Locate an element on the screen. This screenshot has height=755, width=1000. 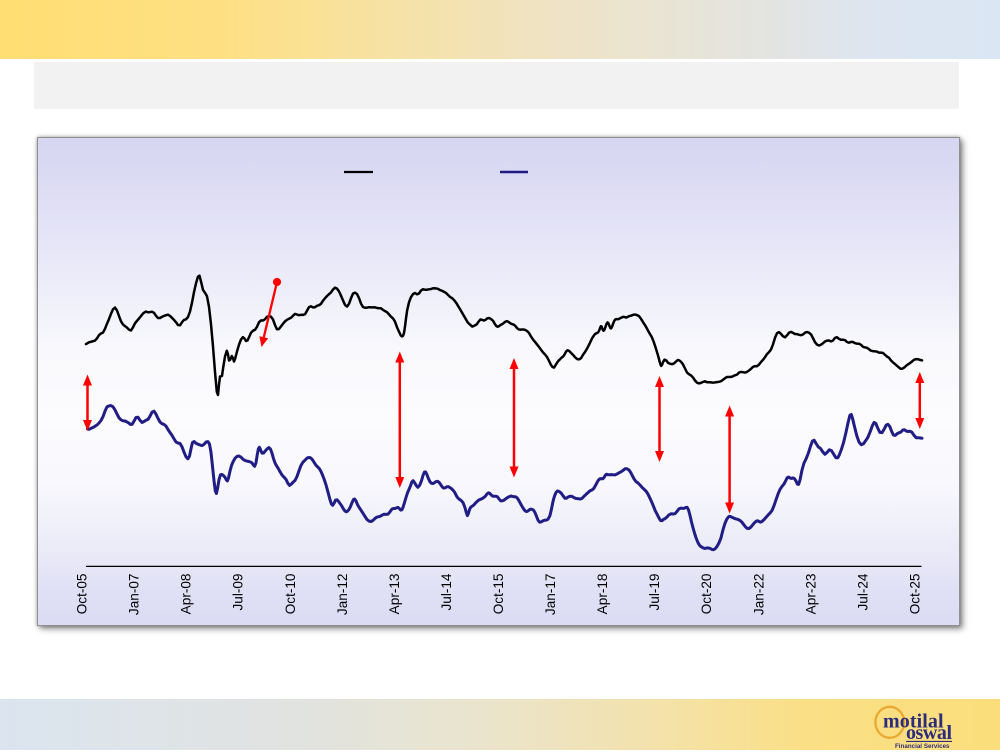
svg-text: Financial Services is located at coordinates (922, 746).